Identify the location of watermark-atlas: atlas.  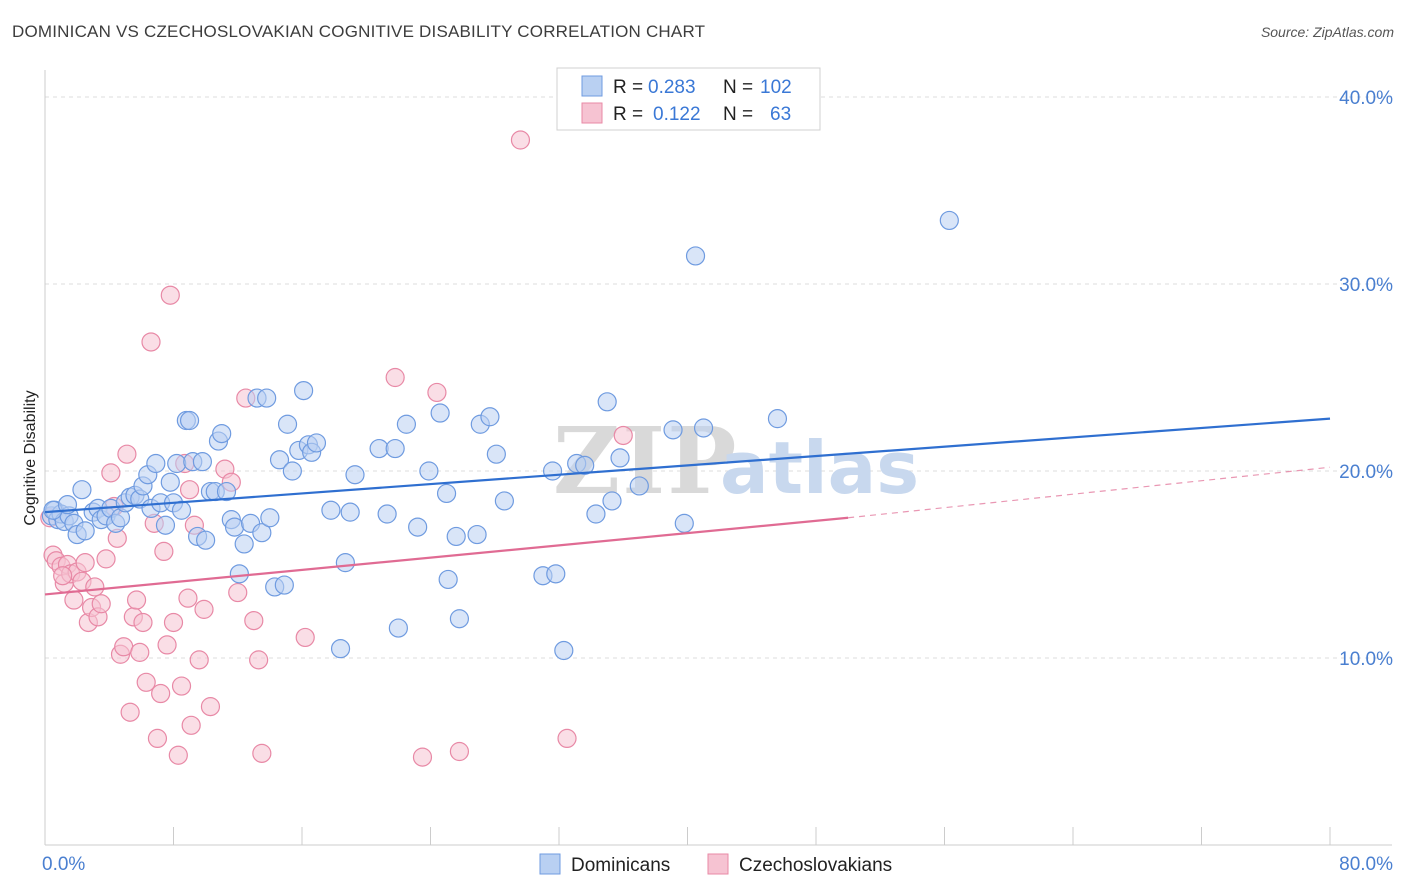
(819, 468).